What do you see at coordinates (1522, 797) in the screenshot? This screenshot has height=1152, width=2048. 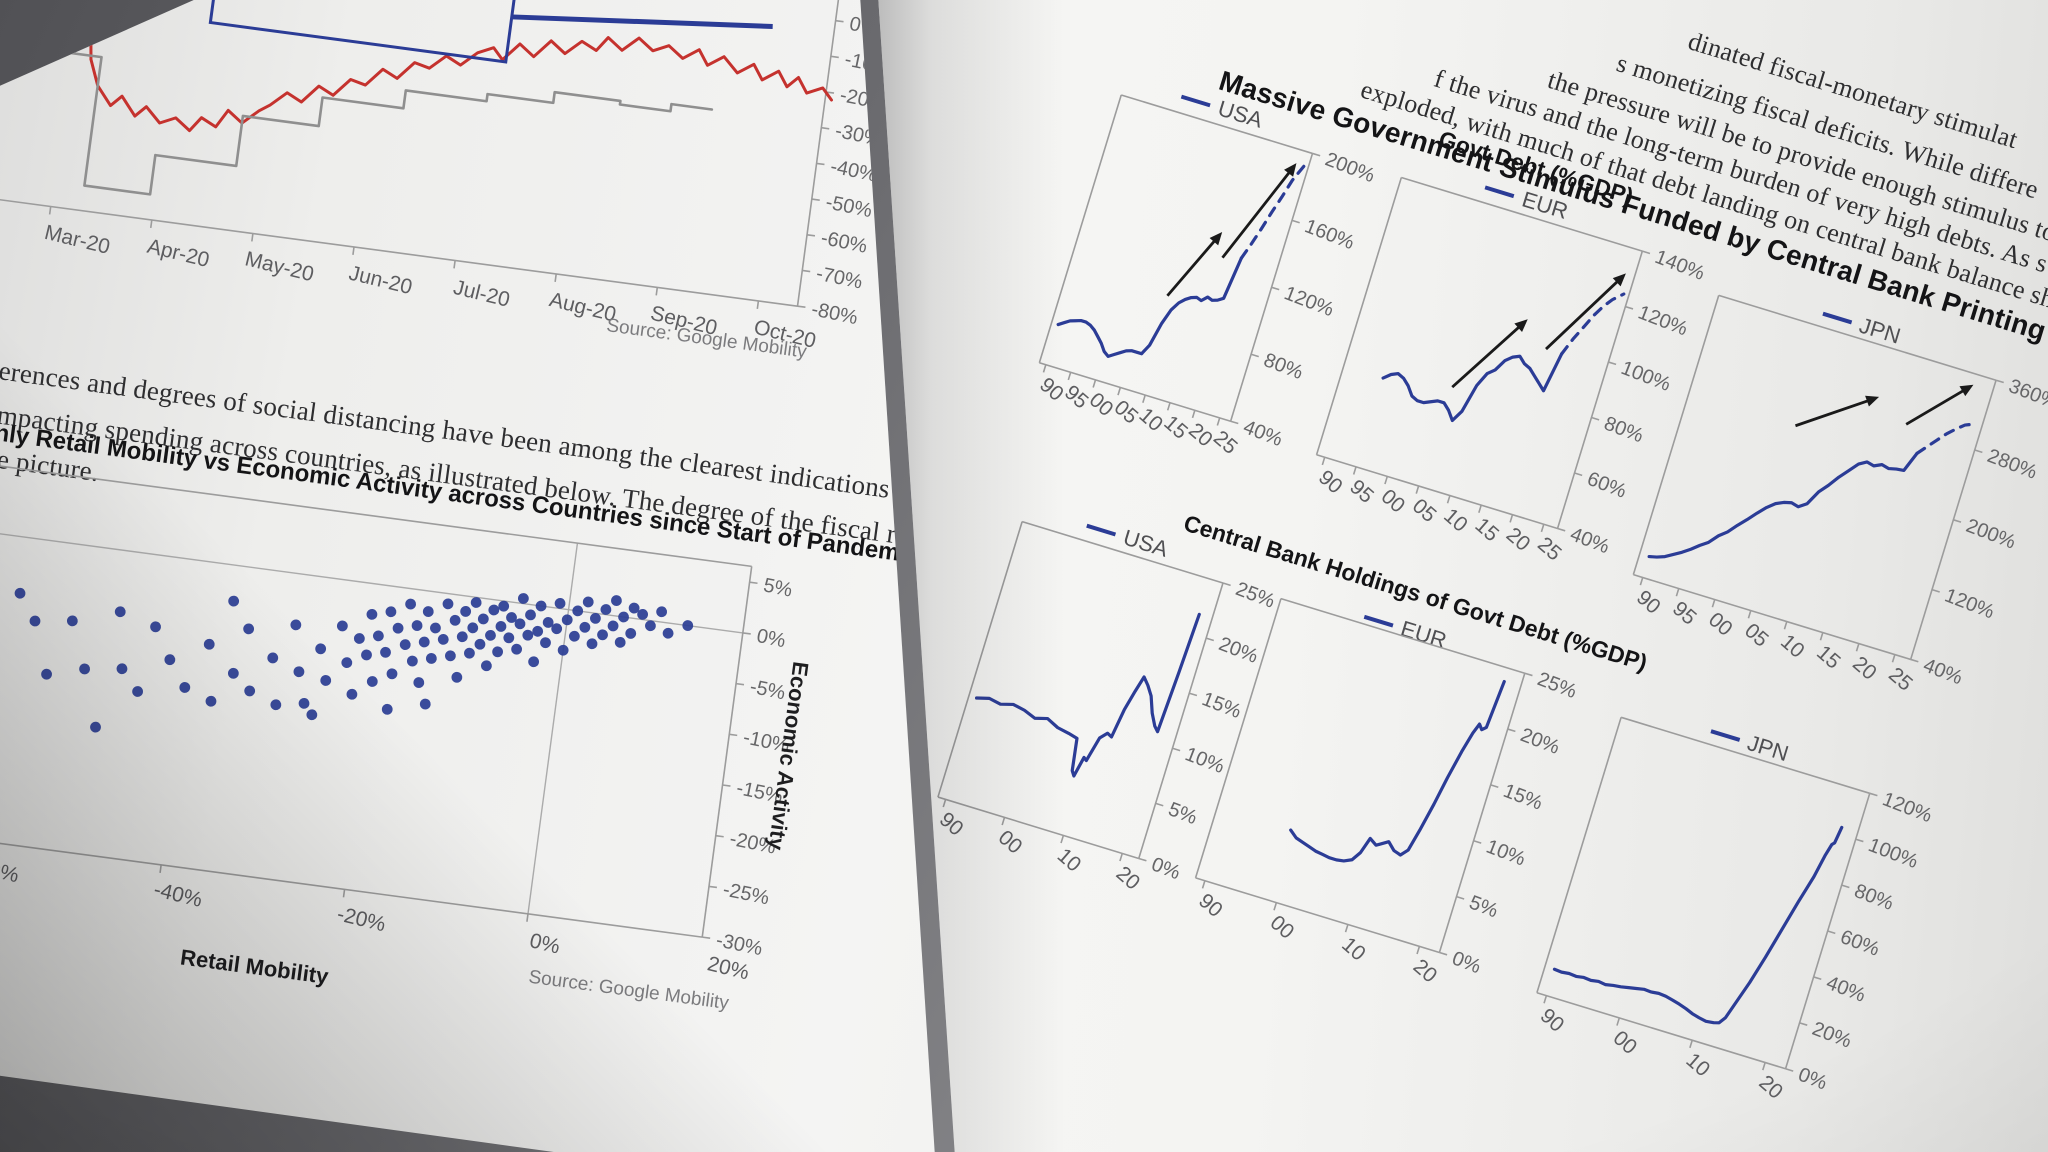 I see `svg-text: 15%` at bounding box center [1522, 797].